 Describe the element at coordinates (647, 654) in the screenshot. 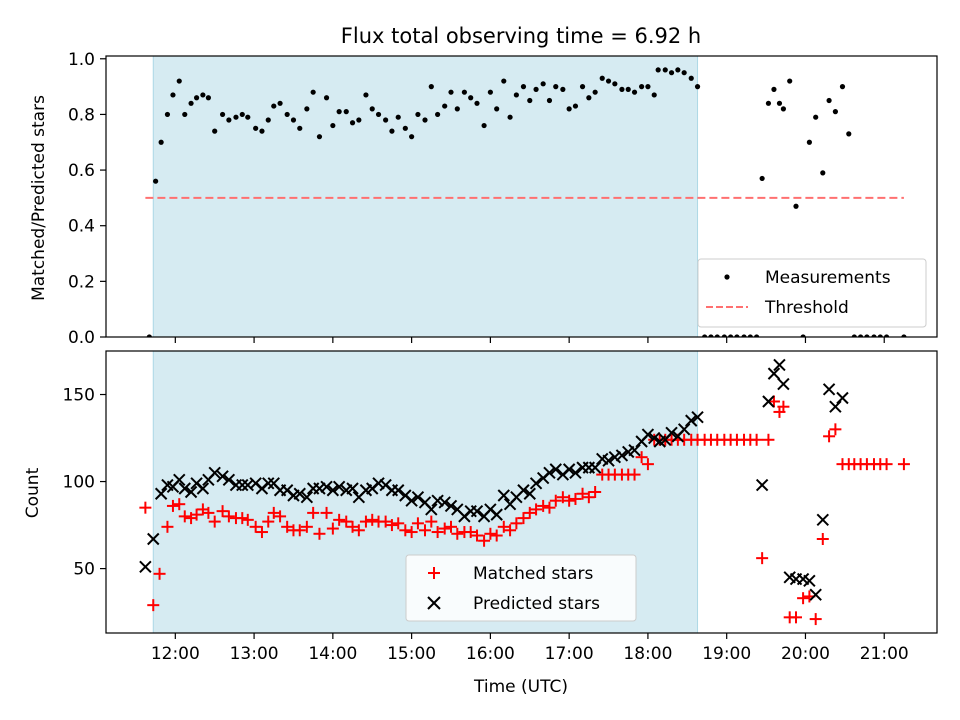

I see `x-tick-label: 18:00` at that location.